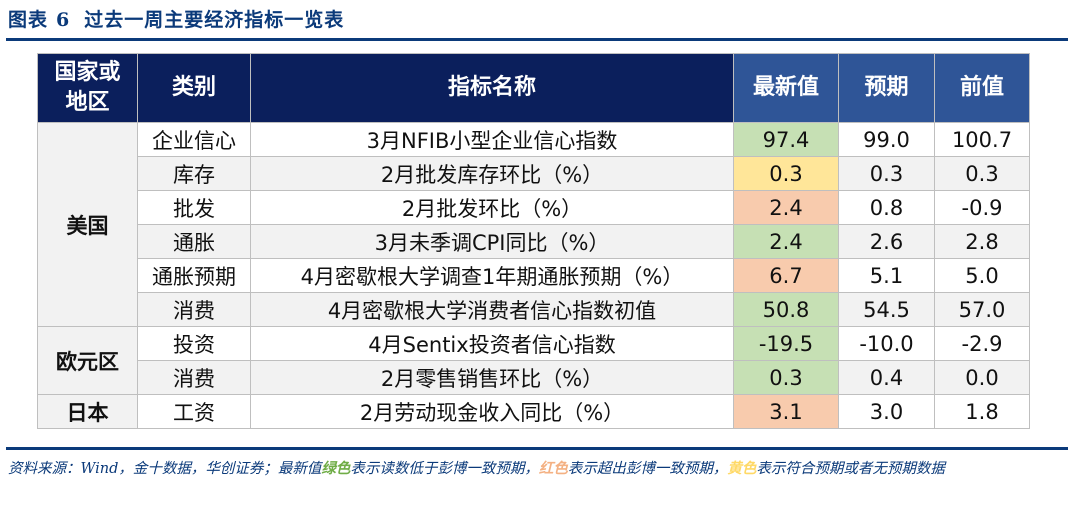 The height and width of the screenshot is (517, 1074). What do you see at coordinates (982, 411) in the screenshot?
I see `previous-value-cell: 1.8` at bounding box center [982, 411].